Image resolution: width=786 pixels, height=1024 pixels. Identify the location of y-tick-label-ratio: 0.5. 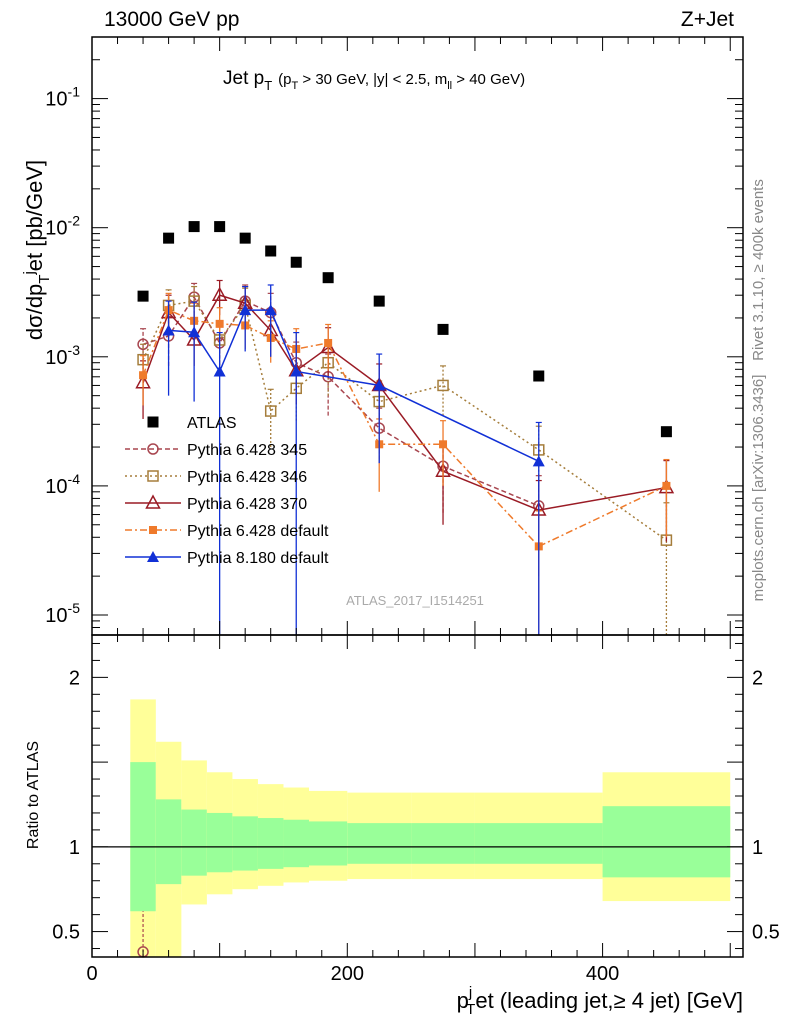
(66, 933).